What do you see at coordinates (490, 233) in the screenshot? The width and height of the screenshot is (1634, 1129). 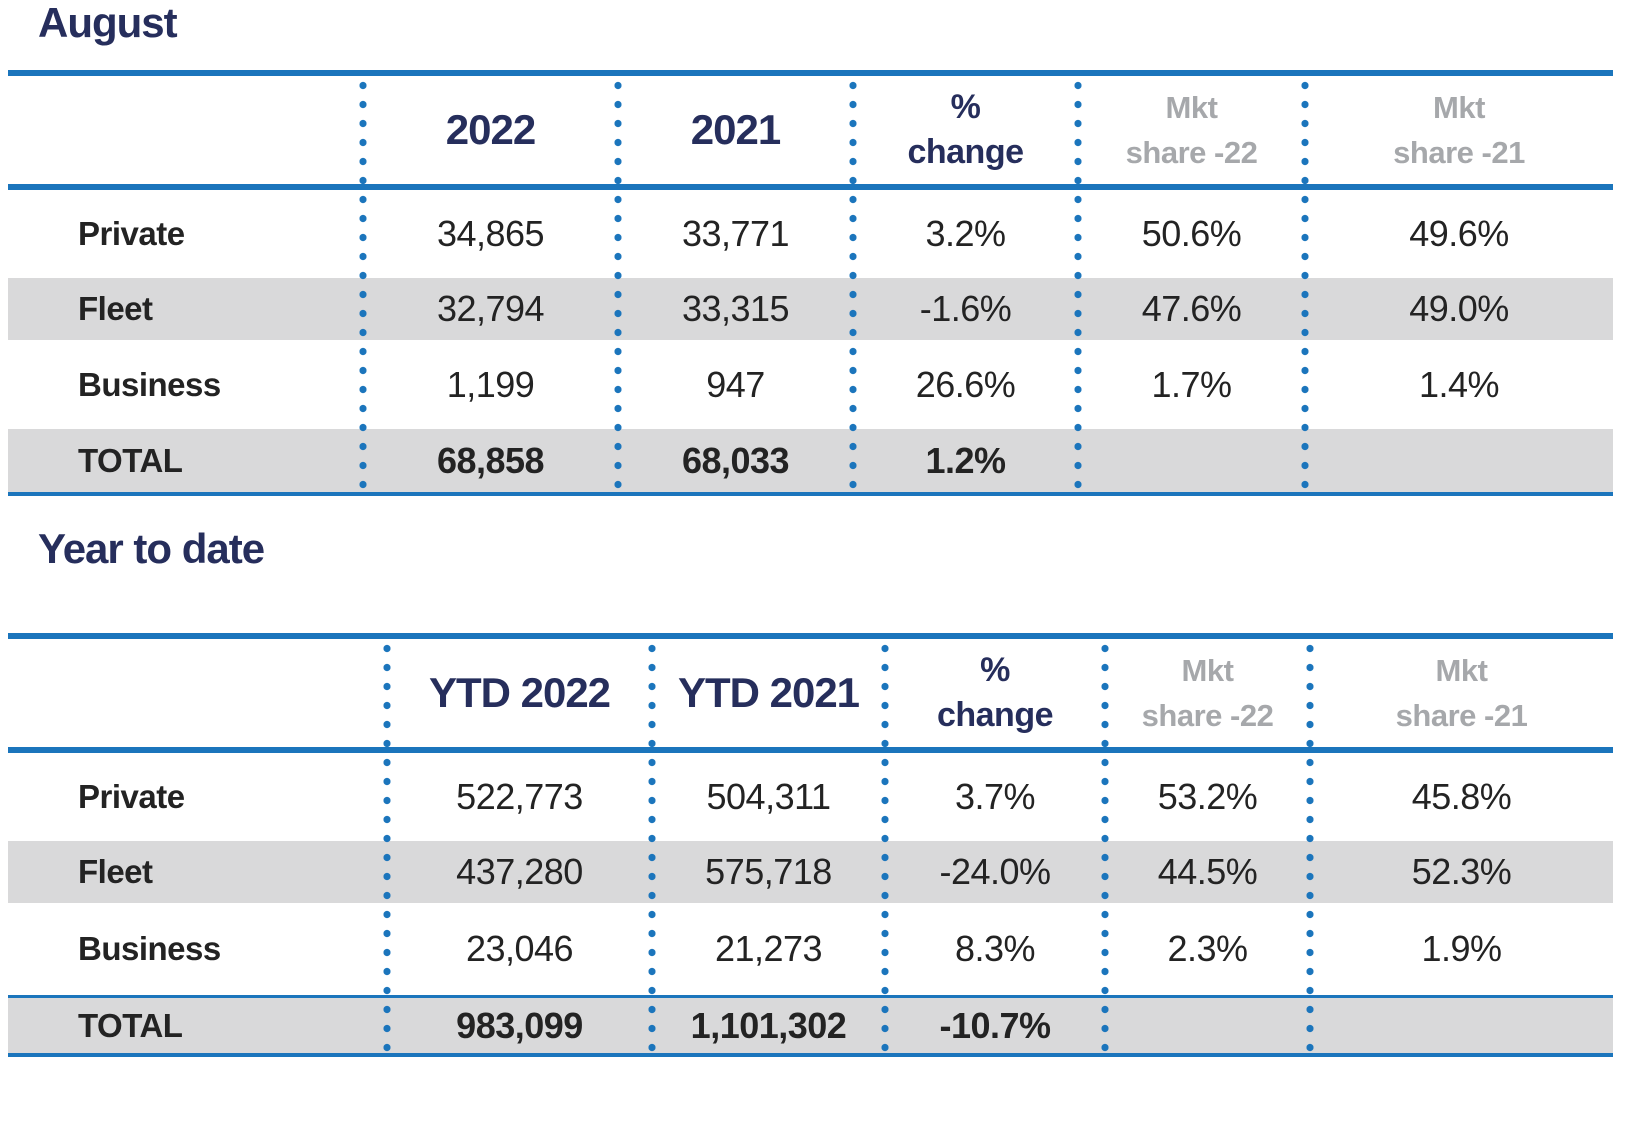 I see `value-2022: 34,865` at bounding box center [490, 233].